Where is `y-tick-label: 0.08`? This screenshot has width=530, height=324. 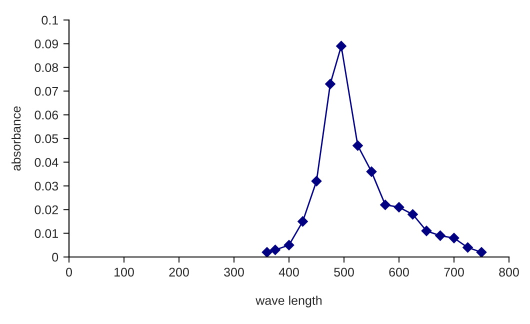
y-tick-label: 0.08 is located at coordinates (46, 67).